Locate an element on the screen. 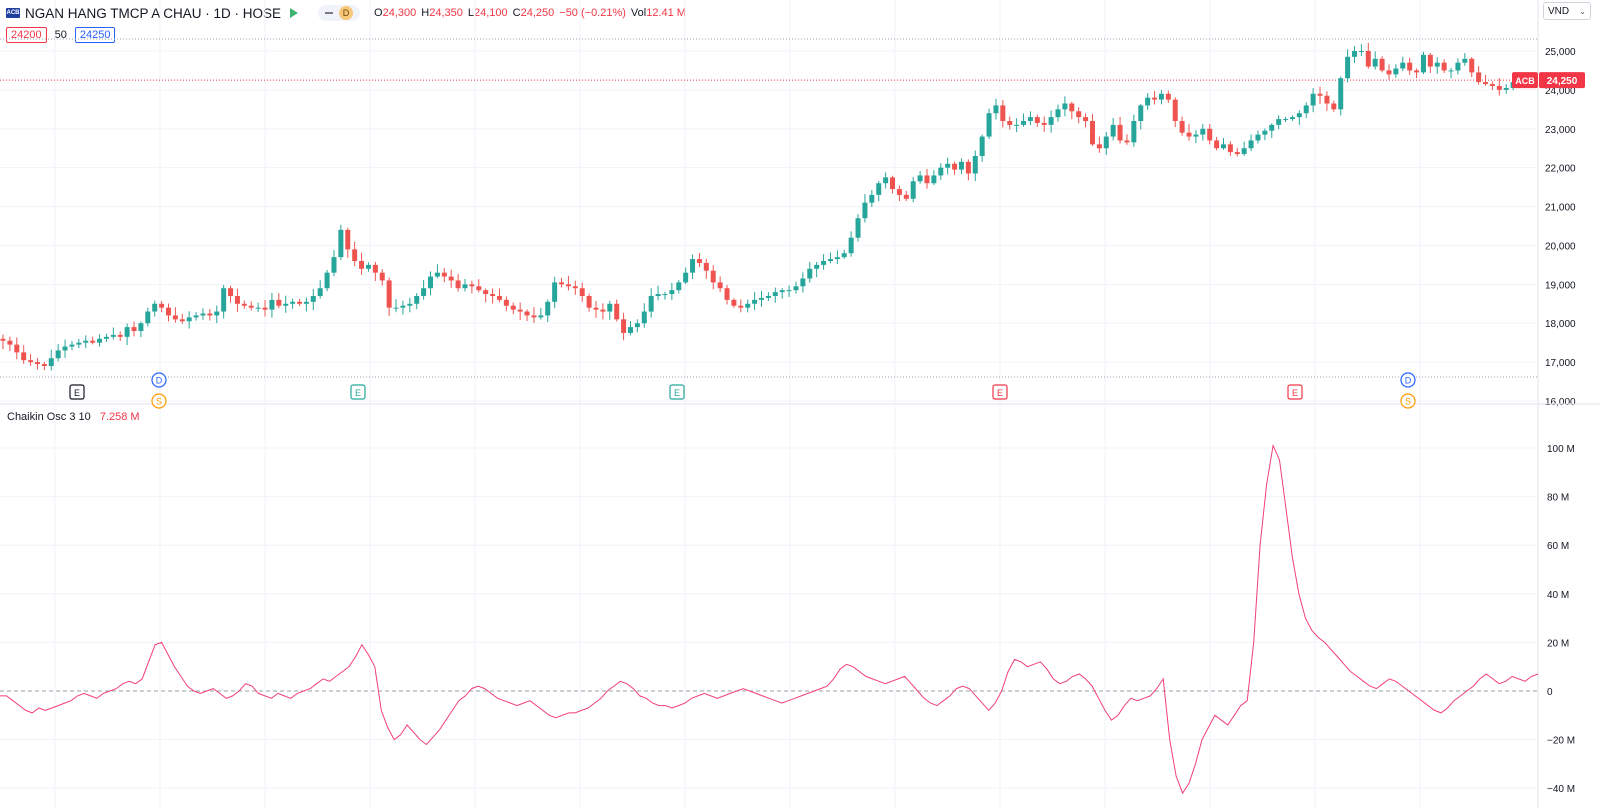 The width and height of the screenshot is (1600, 808). price-tag-symbol-bg is located at coordinates (1525, 80).